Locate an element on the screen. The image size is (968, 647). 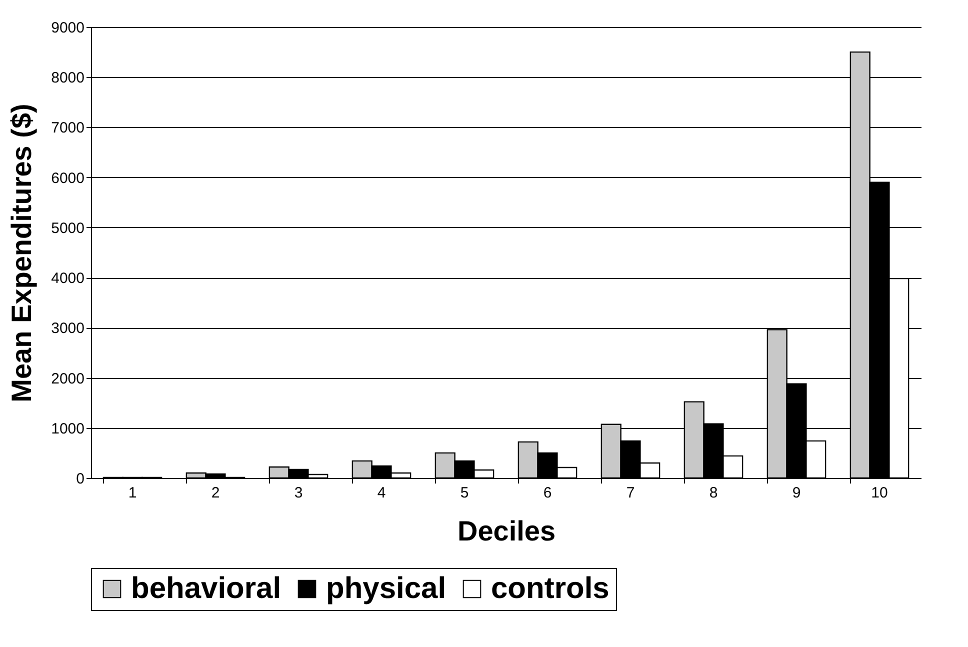
y-tick-label: 8000 is located at coordinates (67, 78).